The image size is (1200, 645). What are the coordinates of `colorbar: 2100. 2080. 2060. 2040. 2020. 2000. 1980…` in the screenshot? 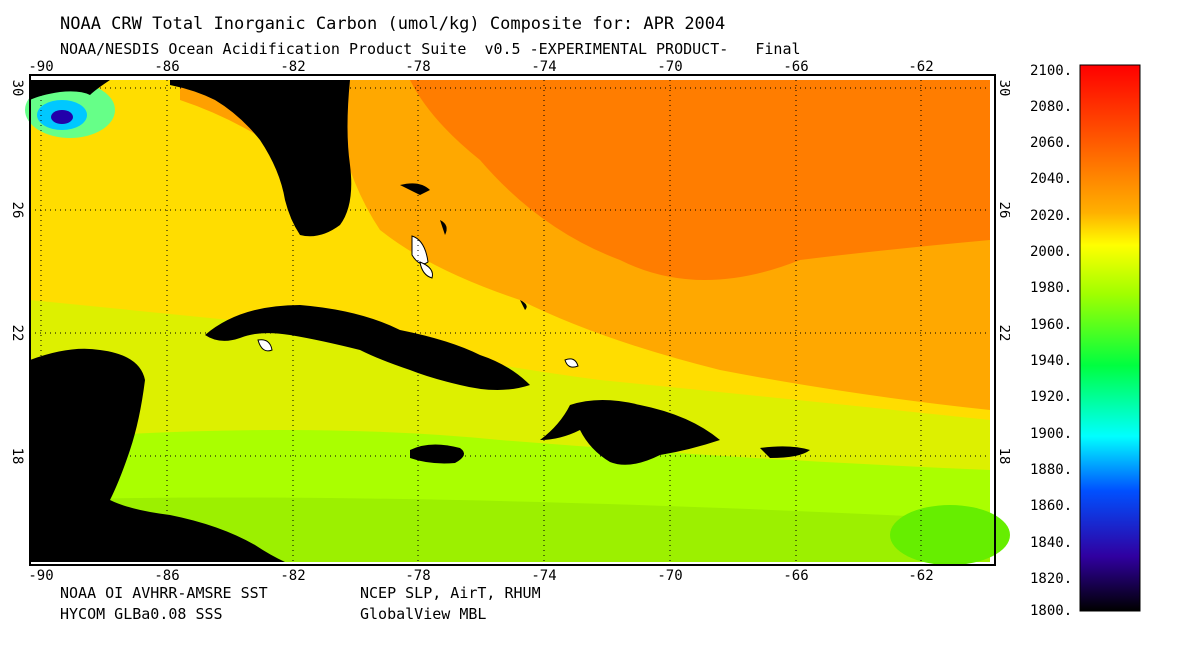 It's located at (1085, 341).